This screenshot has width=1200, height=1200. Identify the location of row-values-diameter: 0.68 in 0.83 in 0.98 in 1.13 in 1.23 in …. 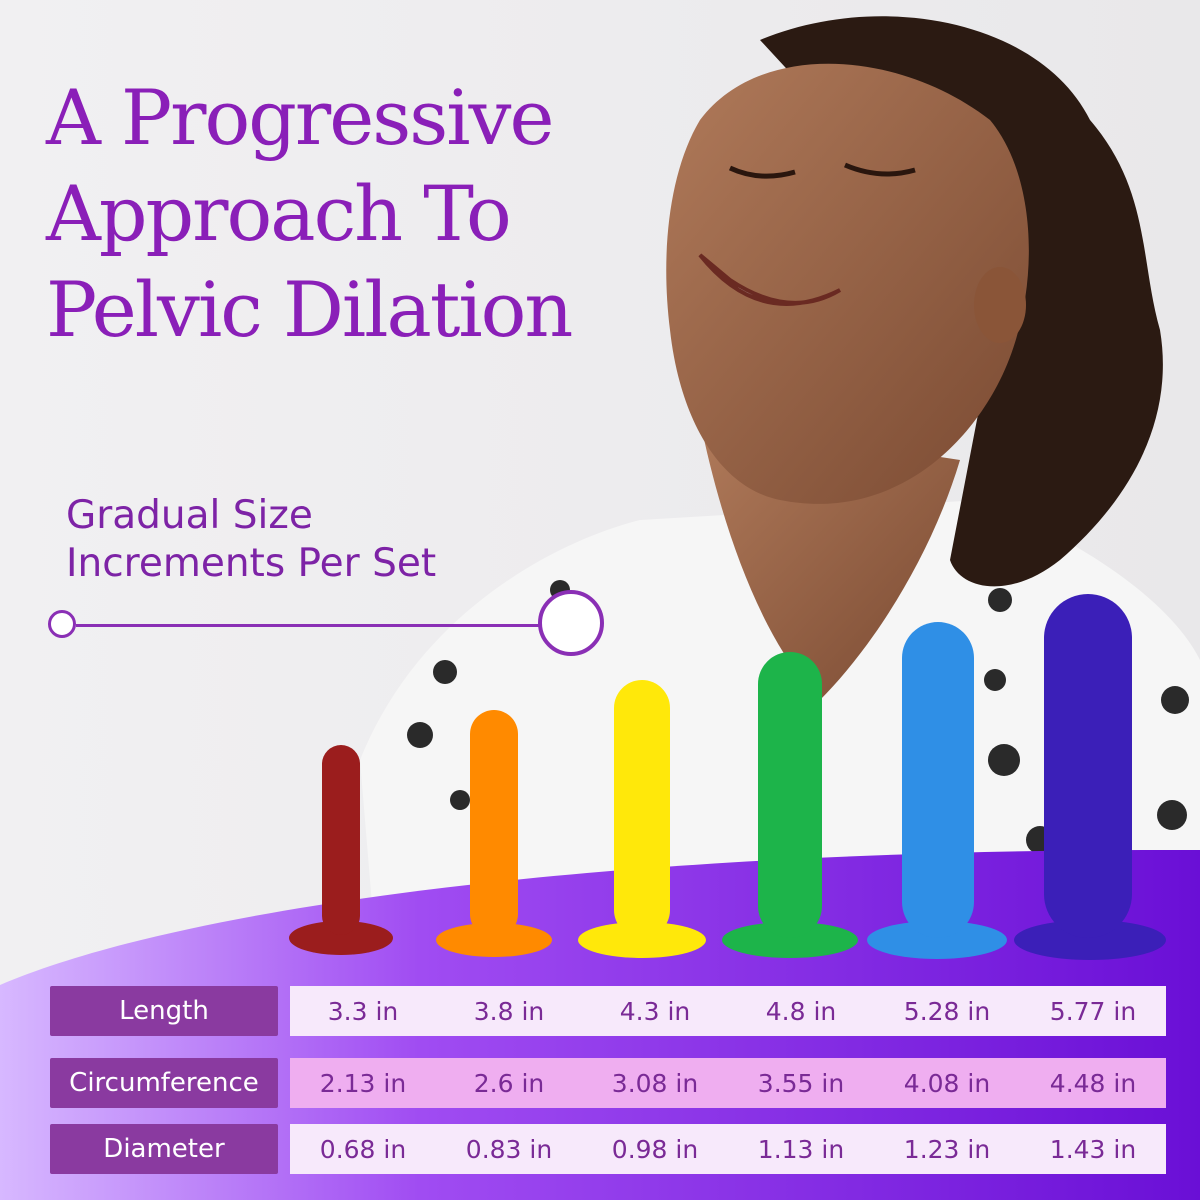
(728, 1149).